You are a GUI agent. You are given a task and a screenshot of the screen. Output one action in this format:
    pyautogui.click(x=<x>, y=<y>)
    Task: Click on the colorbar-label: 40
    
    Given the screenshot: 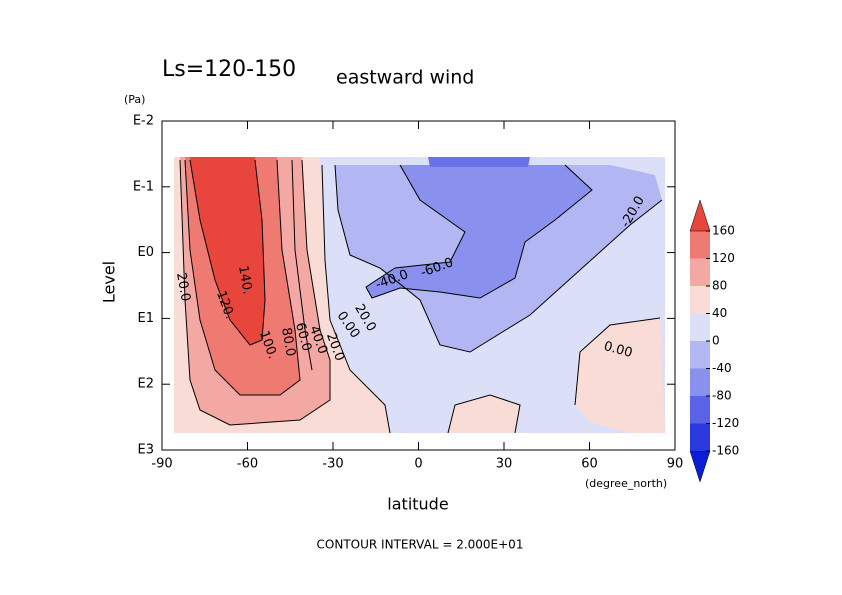 What is the action you would take?
    pyautogui.click(x=719, y=313)
    